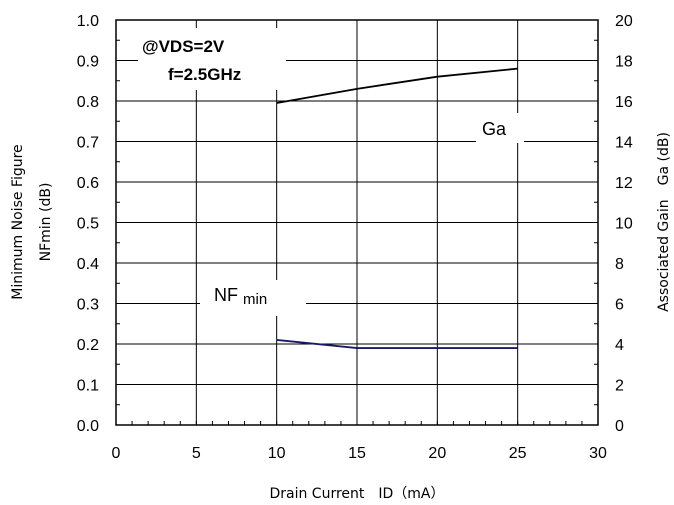  I want to click on y-left-tick-label: 0.1, so click(88, 386).